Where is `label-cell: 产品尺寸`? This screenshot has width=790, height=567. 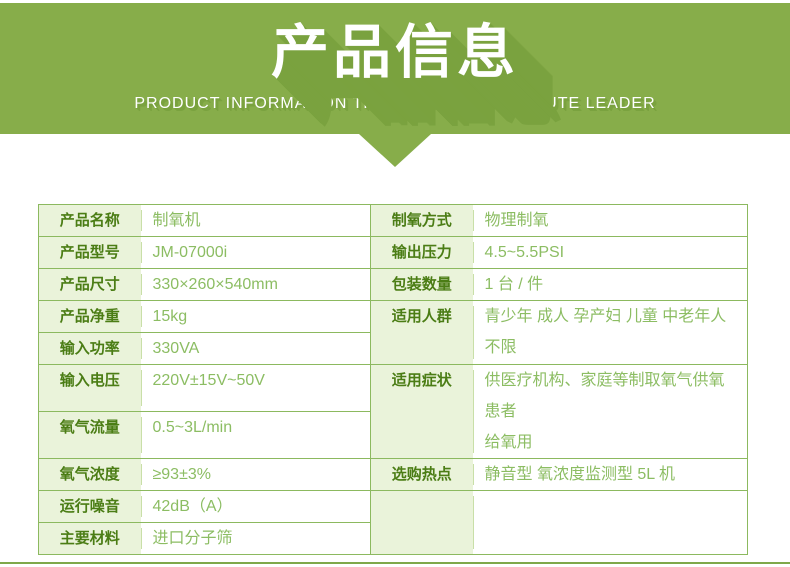 label-cell: 产品尺寸 is located at coordinates (89, 284).